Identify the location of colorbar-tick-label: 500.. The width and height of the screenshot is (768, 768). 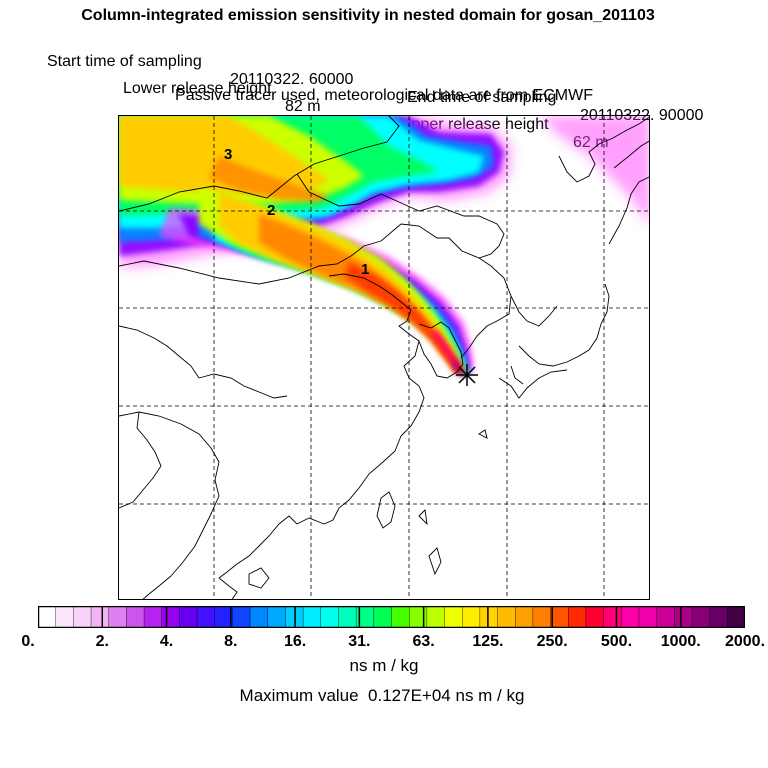
(616, 641).